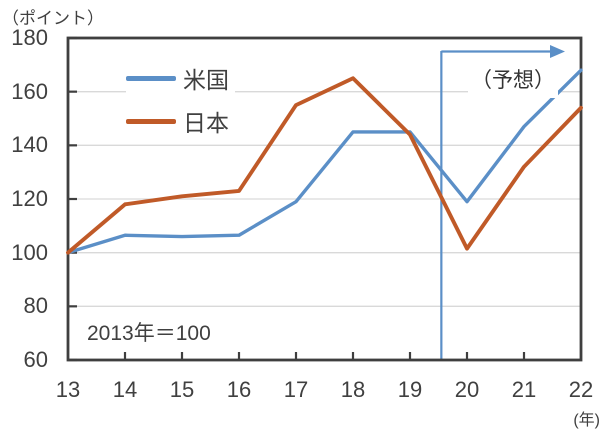 The image size is (600, 434). Describe the element at coordinates (35, 306) in the screenshot. I see `y-tick-label-80: 80` at that location.